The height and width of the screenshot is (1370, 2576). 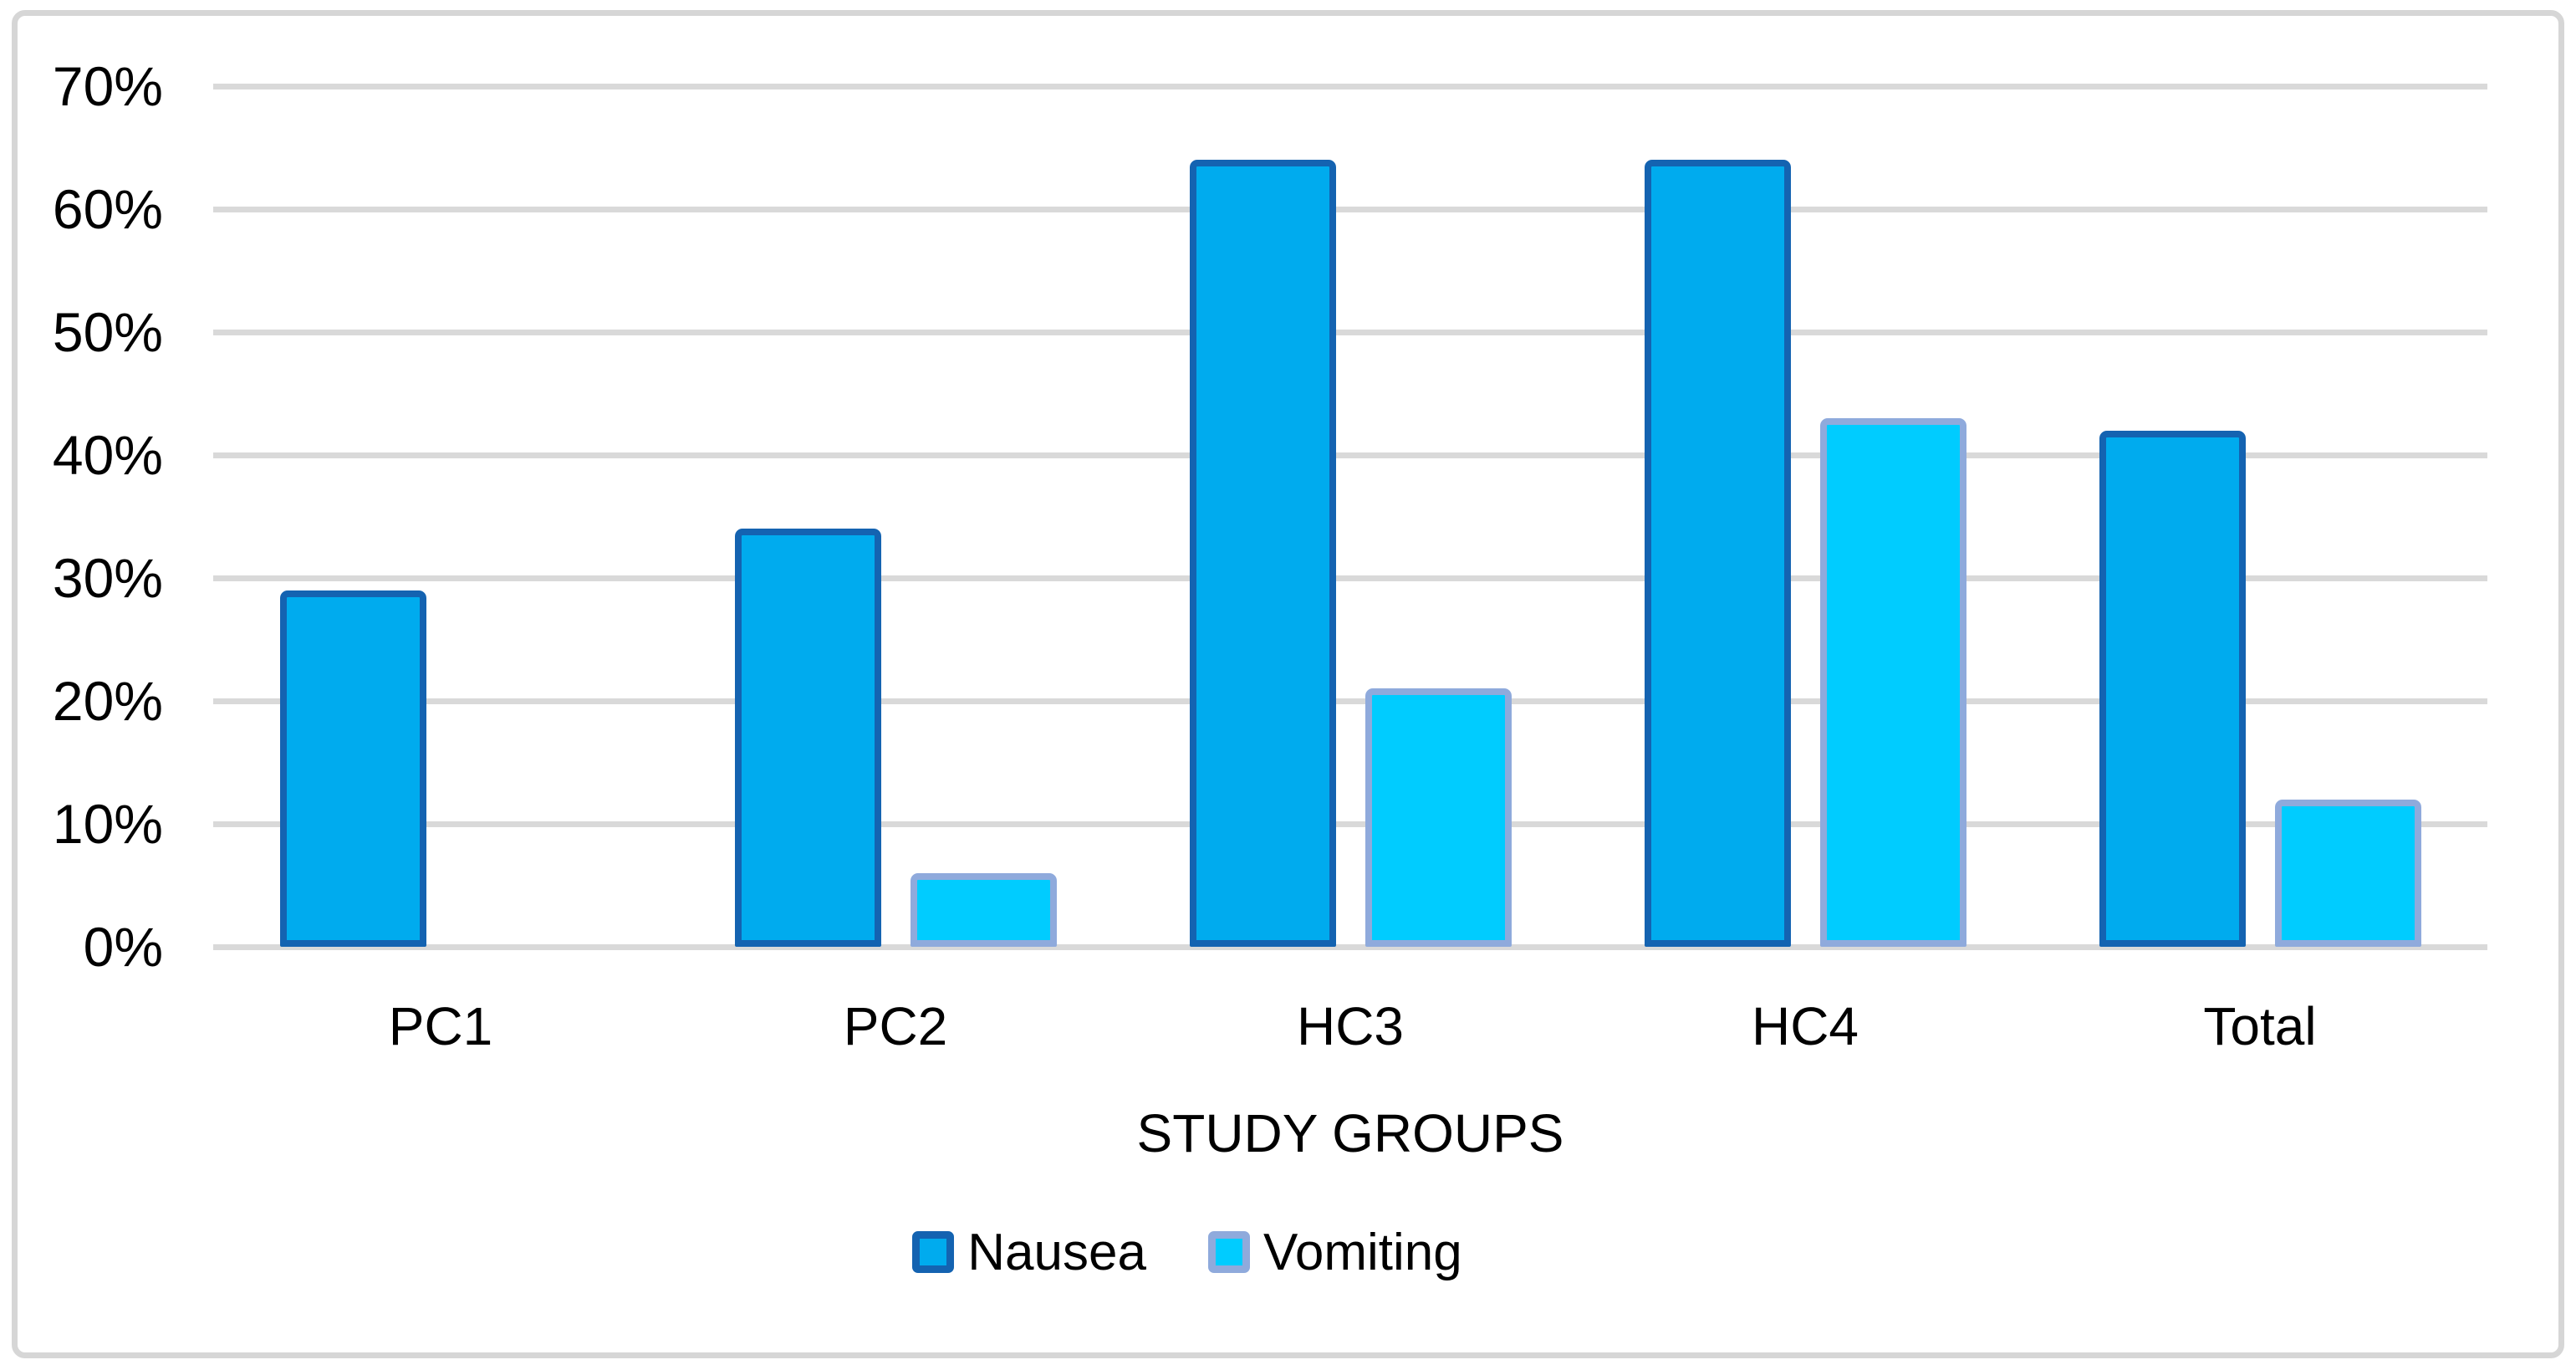 What do you see at coordinates (108, 86) in the screenshot?
I see `y-tick-label-70: 70%` at bounding box center [108, 86].